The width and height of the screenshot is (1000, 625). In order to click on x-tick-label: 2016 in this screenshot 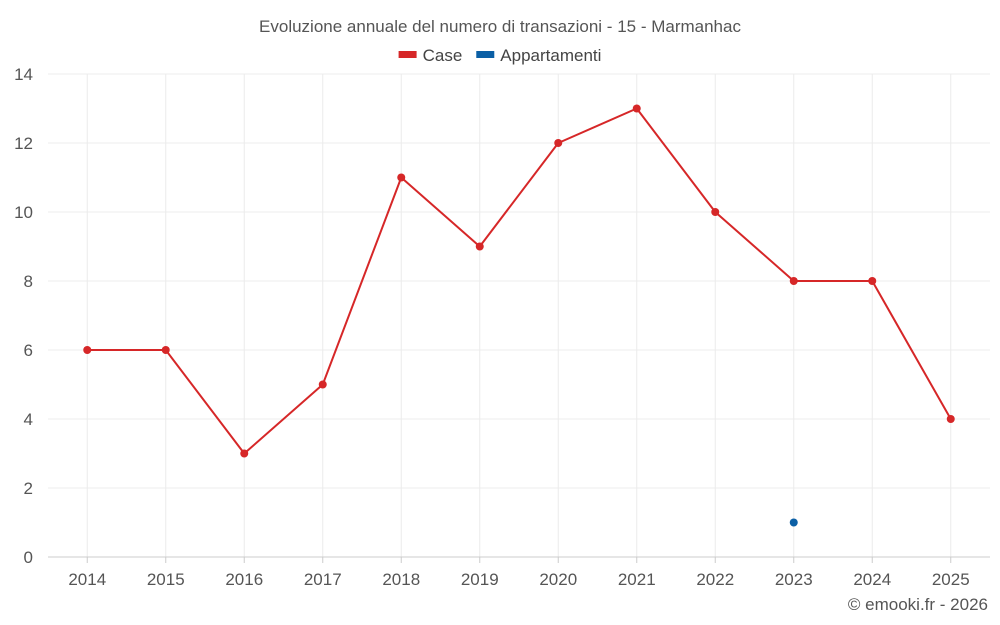, I will do `click(244, 579)`.